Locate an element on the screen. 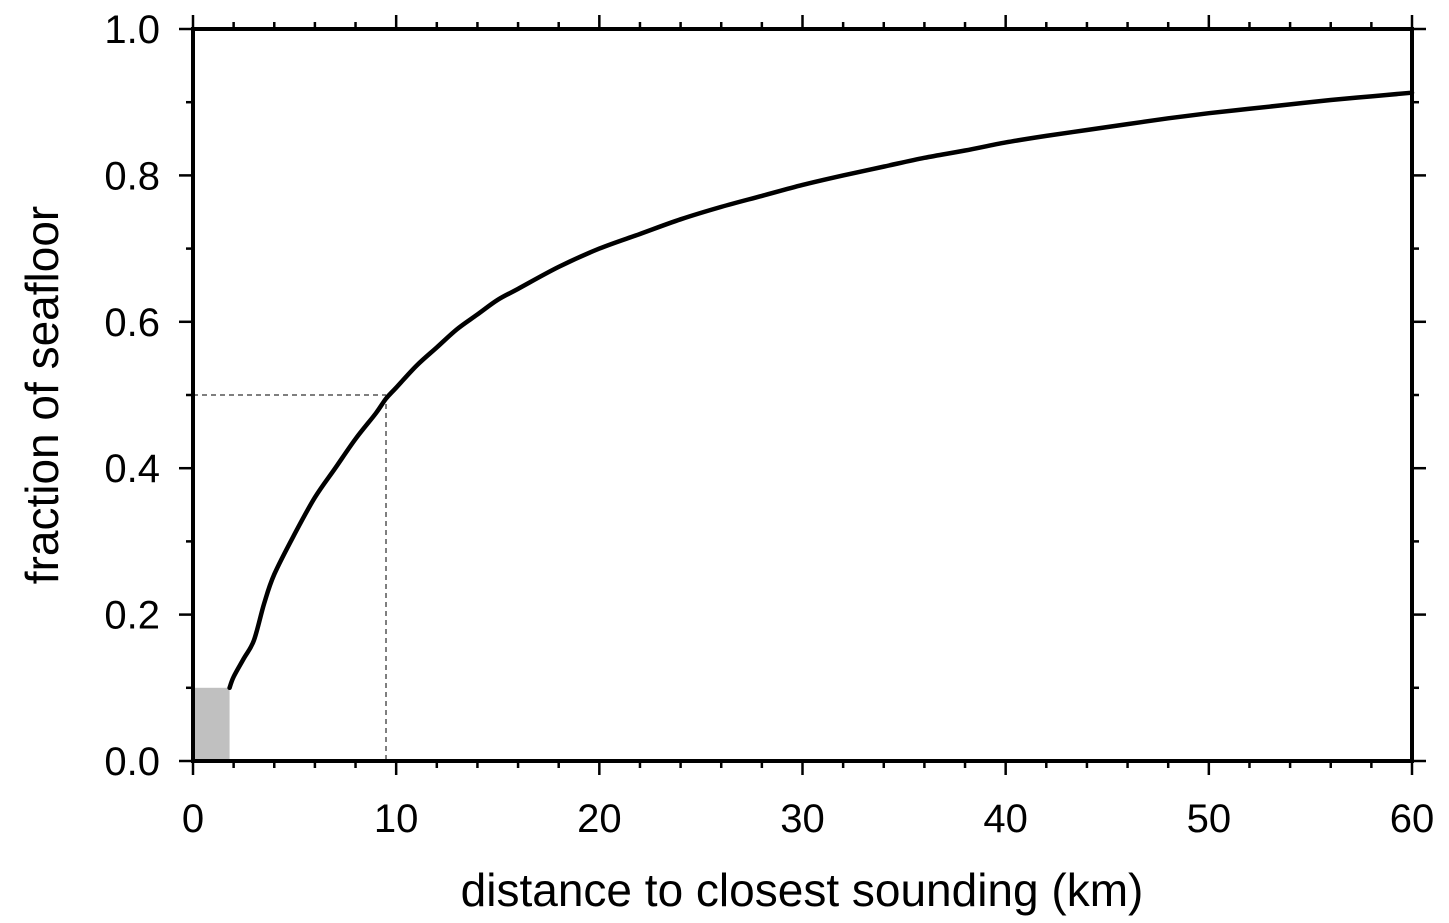 The image size is (1449, 923). x-tick-label: 40 is located at coordinates (1005, 819).